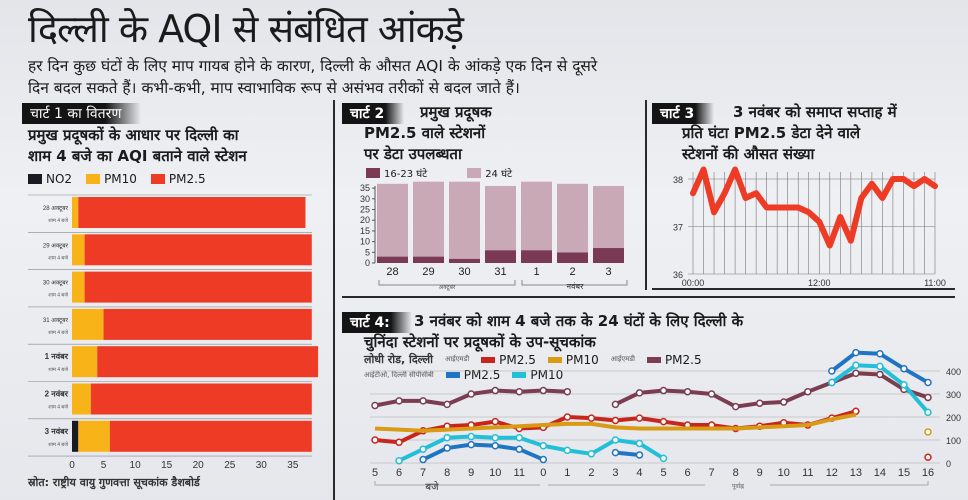 The height and width of the screenshot is (500, 968). What do you see at coordinates (832, 473) in the screenshot?
I see `x-tick-label: 12` at bounding box center [832, 473].